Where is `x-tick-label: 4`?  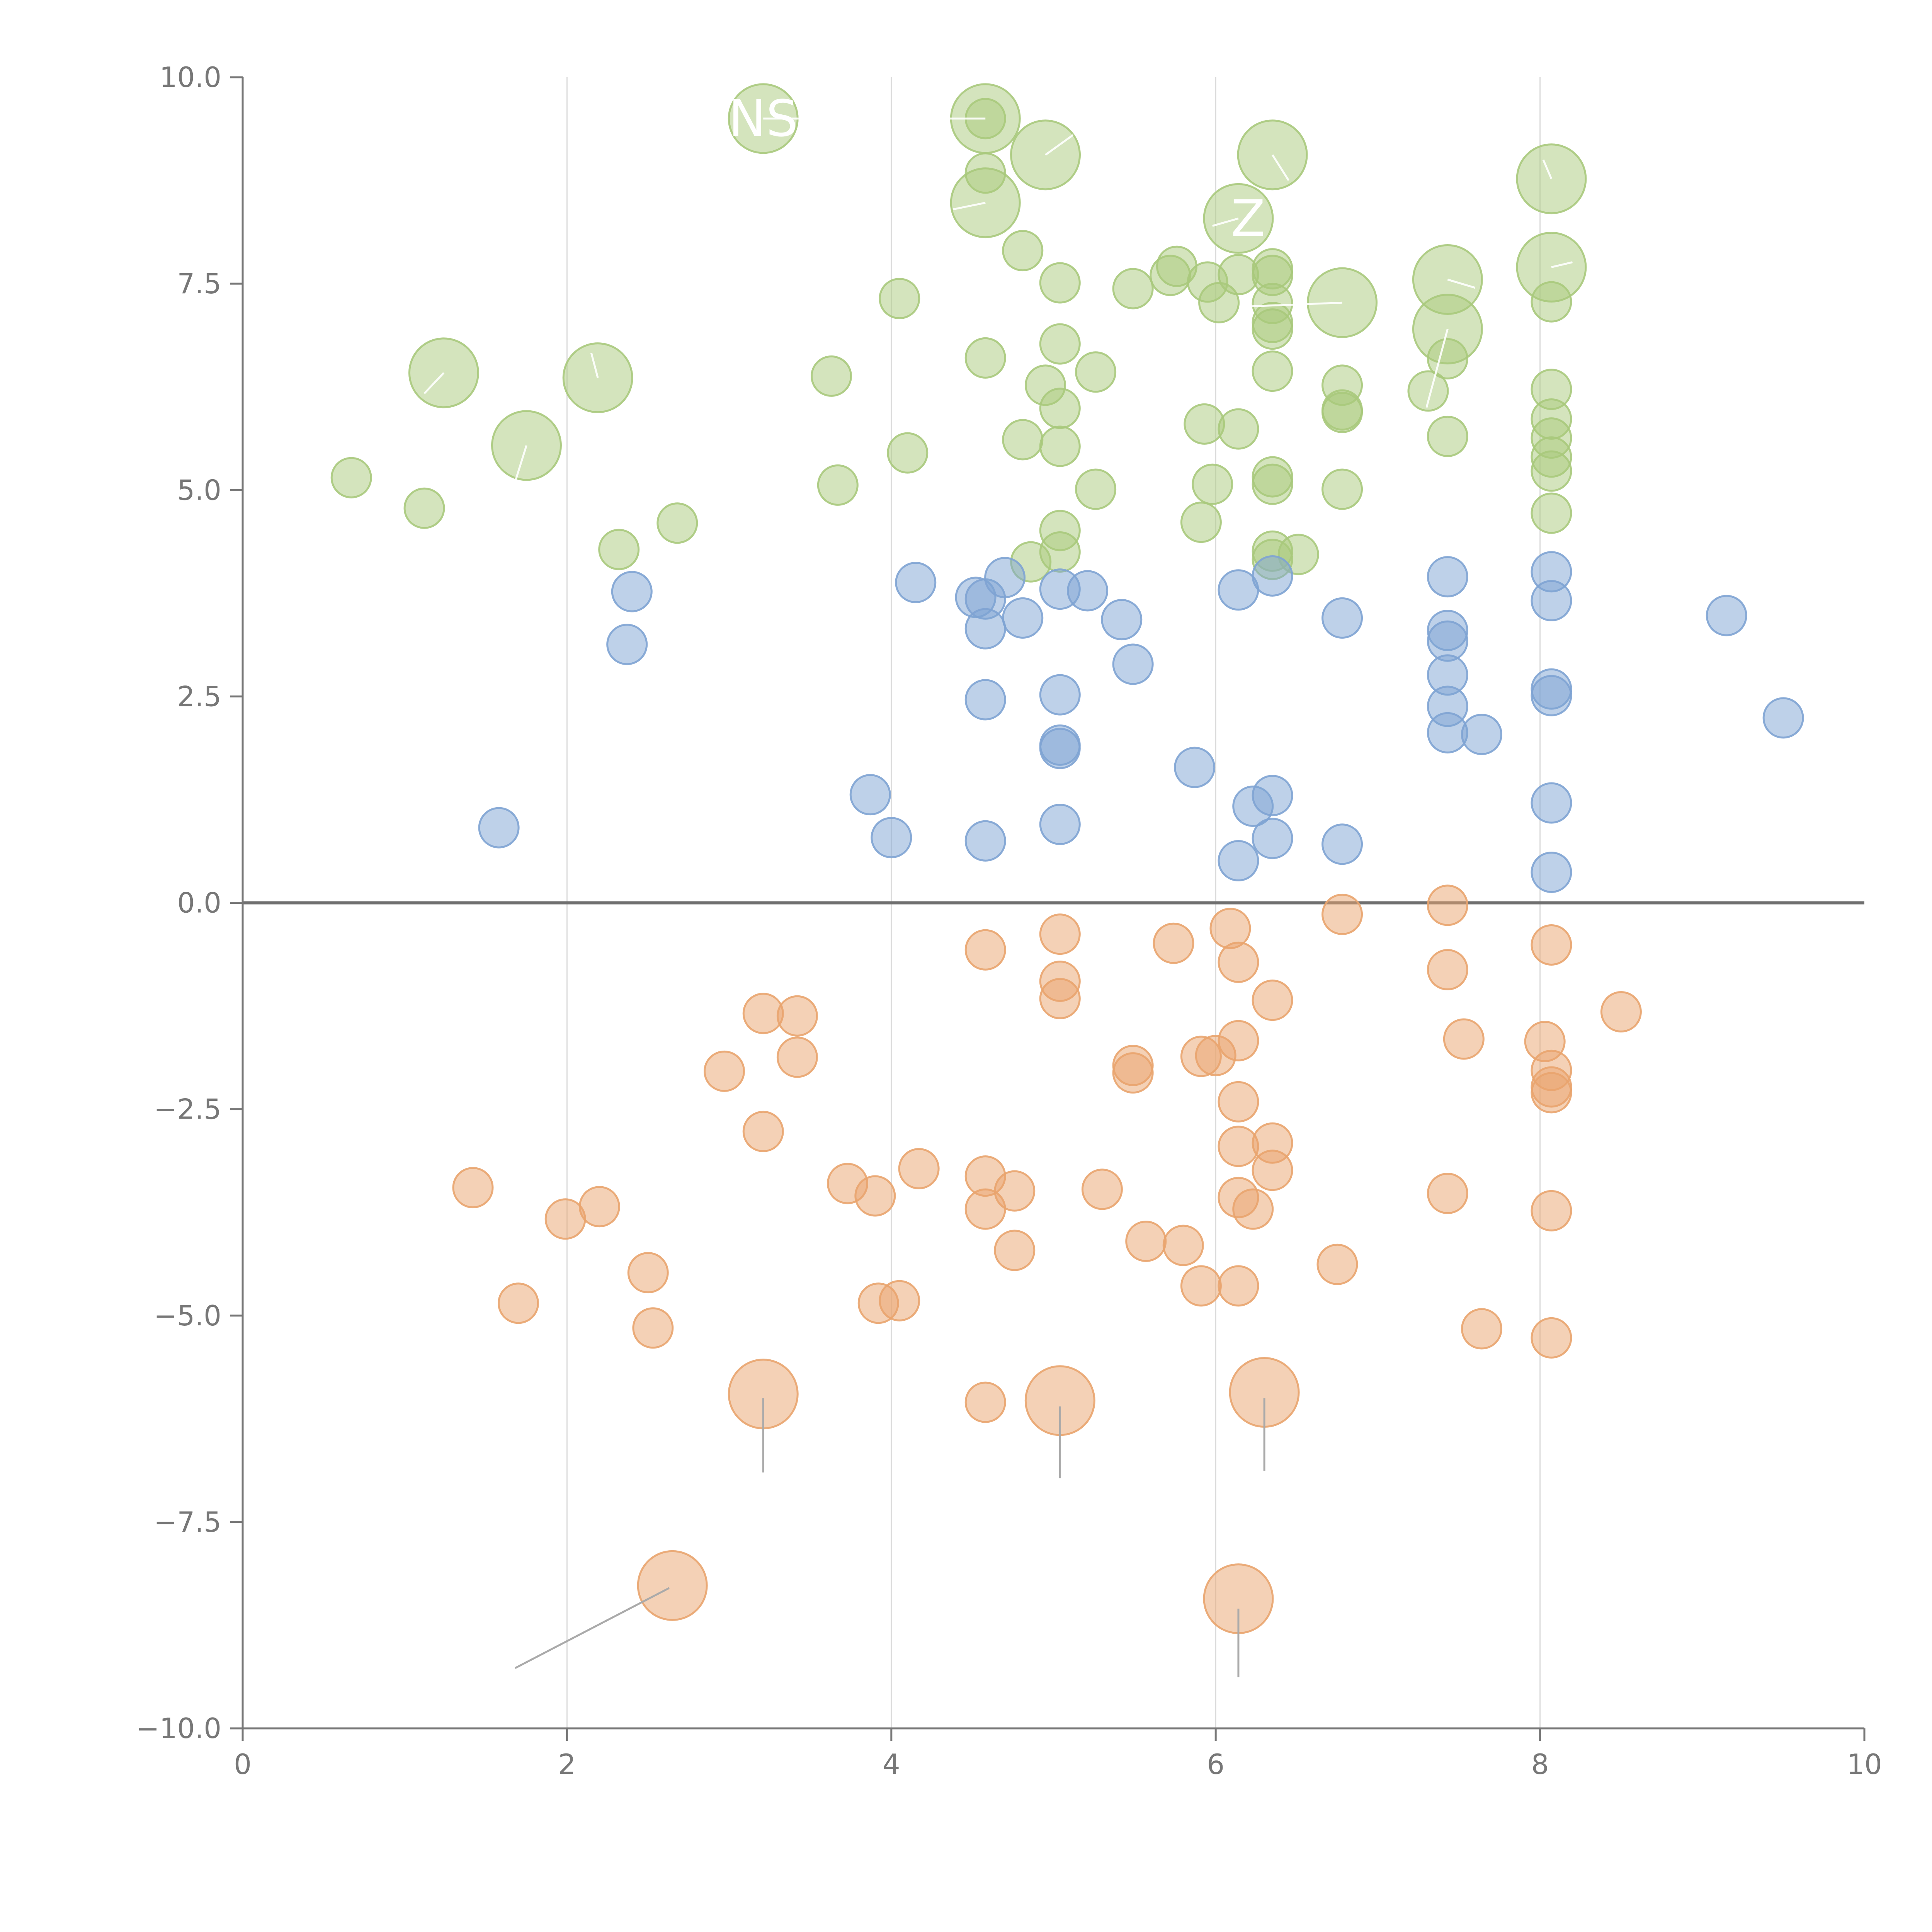 x-tick-label: 4 is located at coordinates (892, 1765).